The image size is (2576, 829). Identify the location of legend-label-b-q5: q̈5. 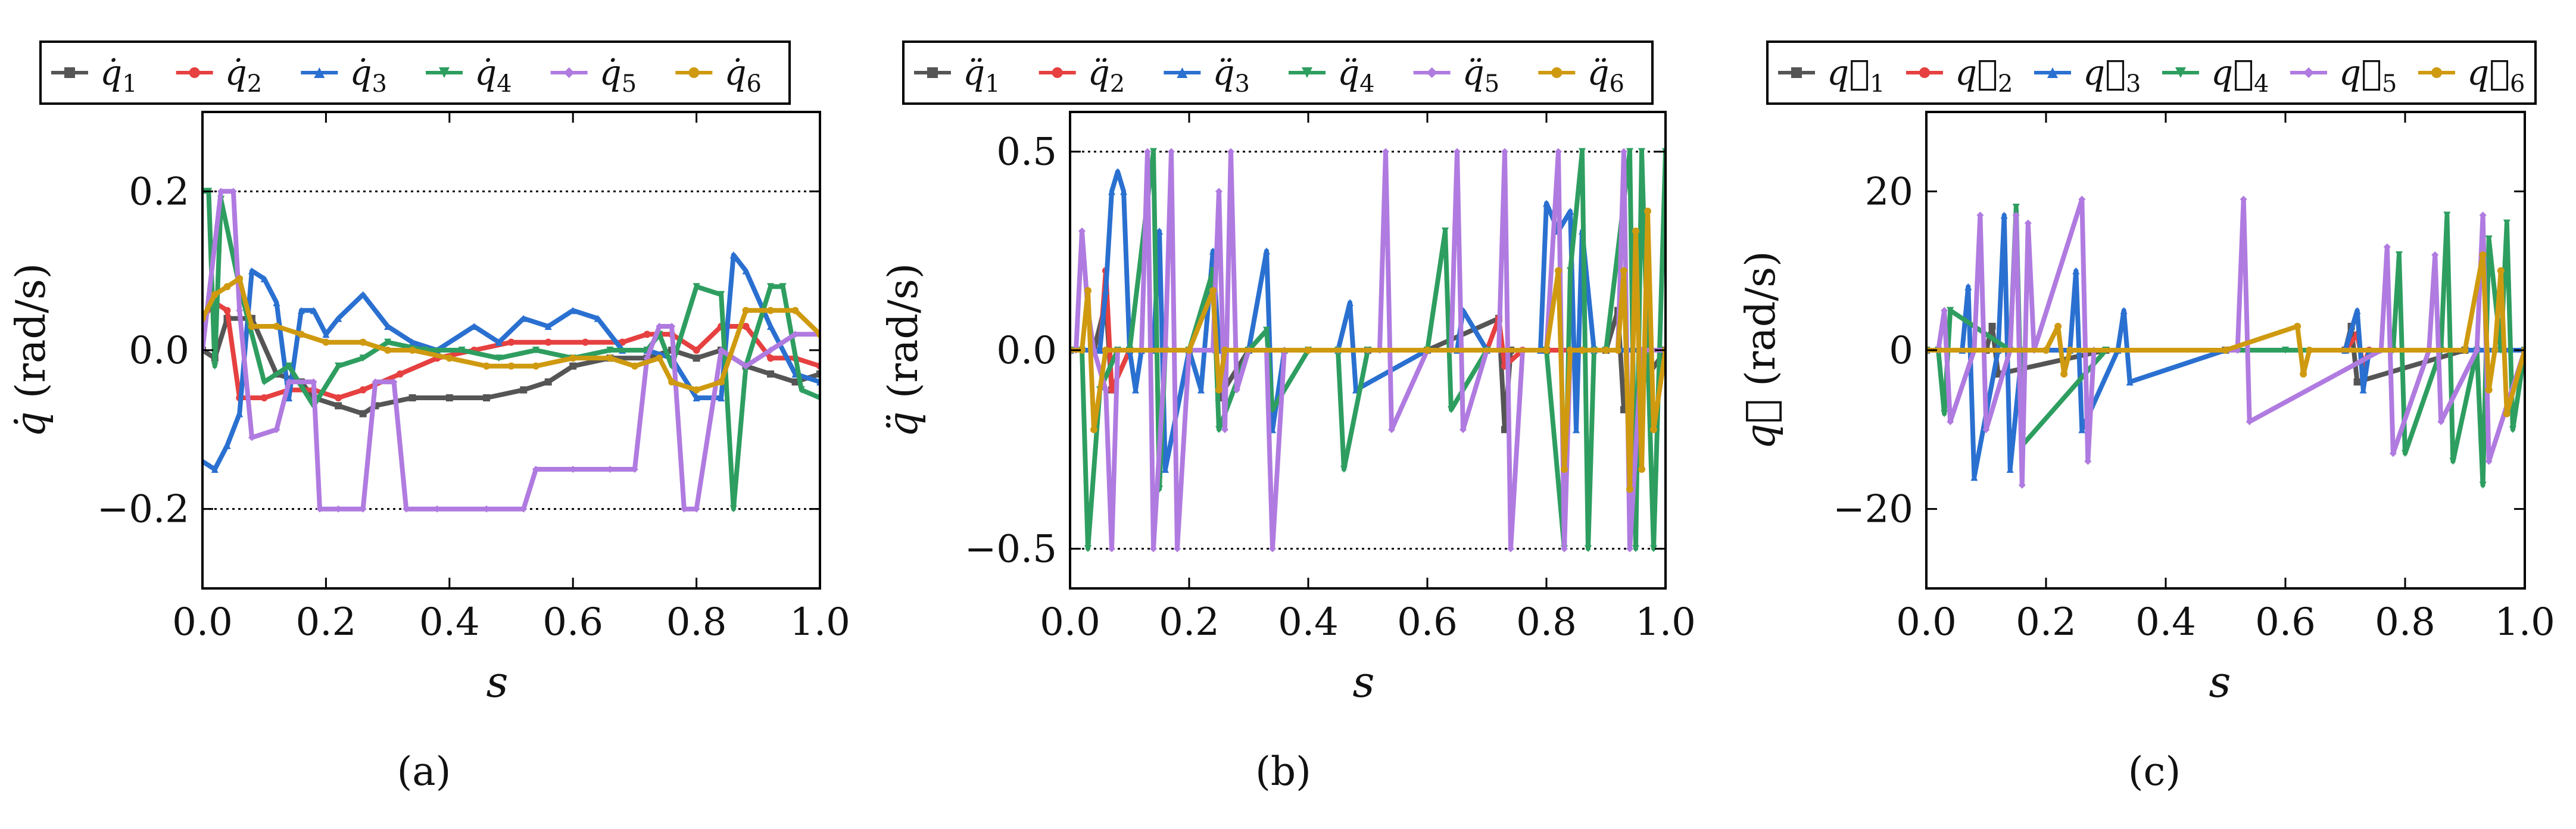
(1481, 75).